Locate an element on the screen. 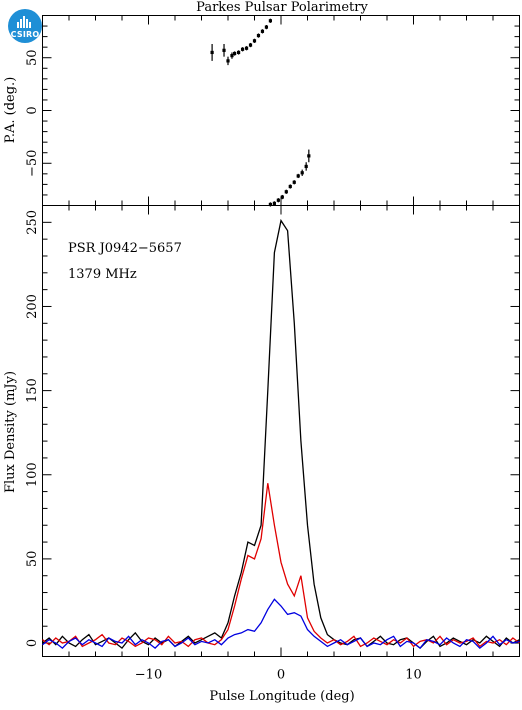  csiro-logo: CSIRO is located at coordinates (25, 26).